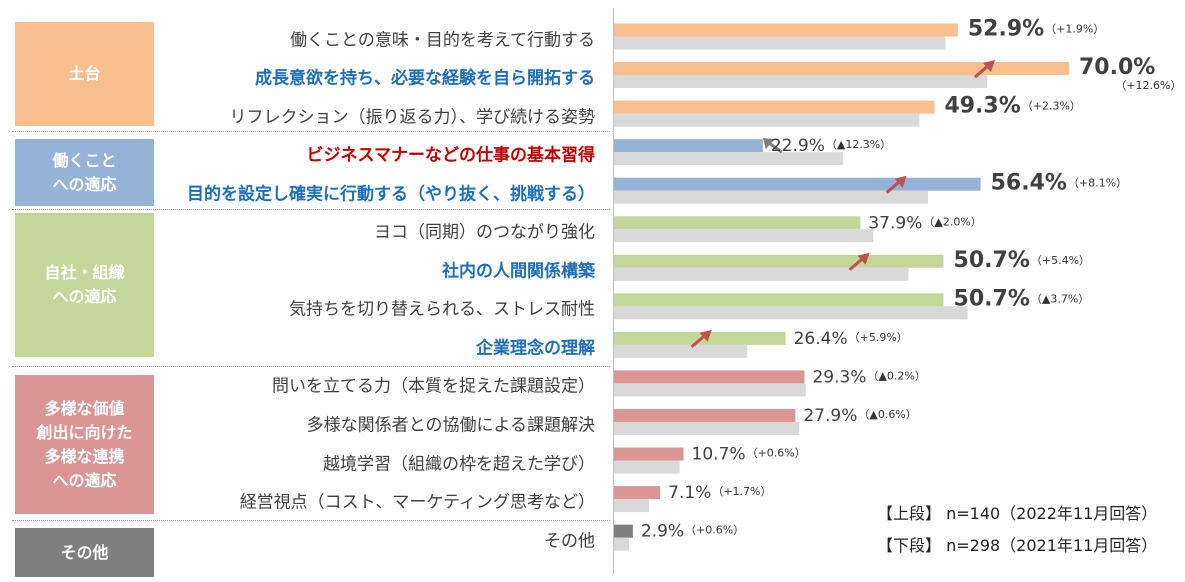  I want to click on category-label-13: その他, so click(569, 541).